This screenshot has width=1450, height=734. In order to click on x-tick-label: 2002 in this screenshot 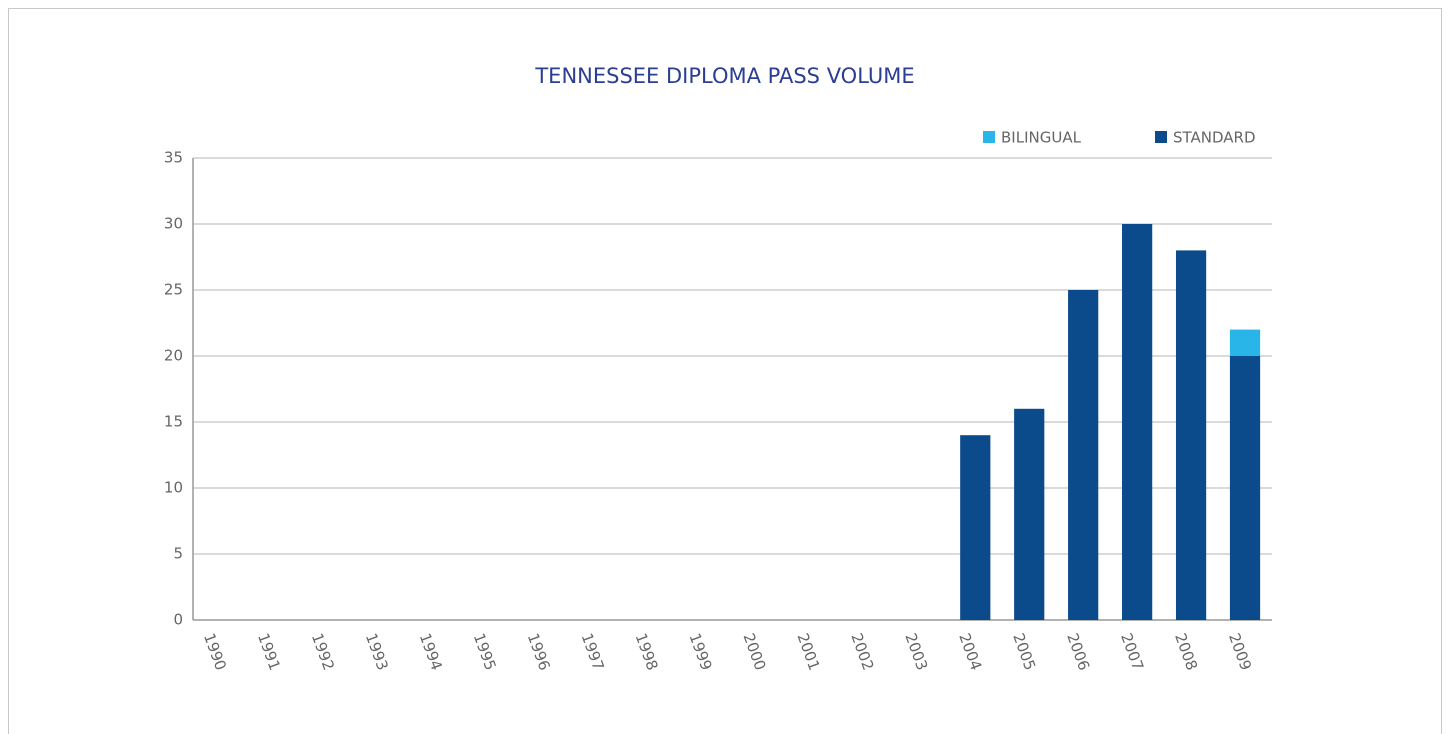, I will do `click(862, 652)`.